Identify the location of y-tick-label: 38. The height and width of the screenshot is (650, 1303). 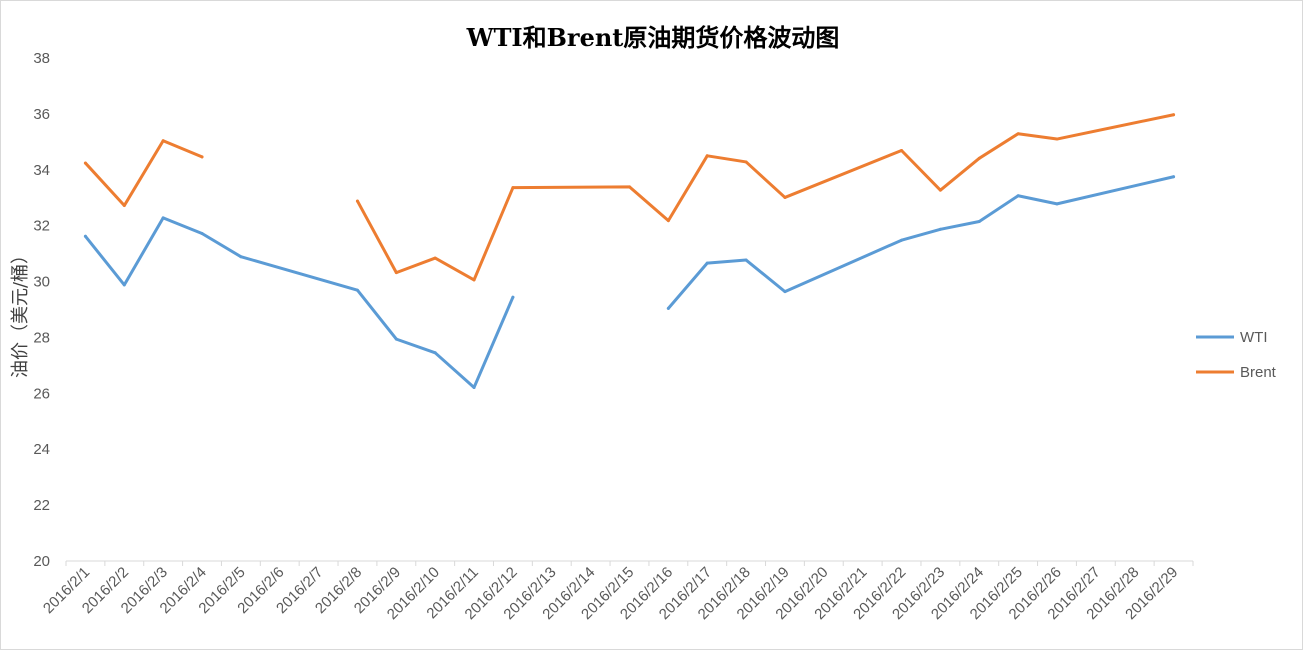
(41, 58).